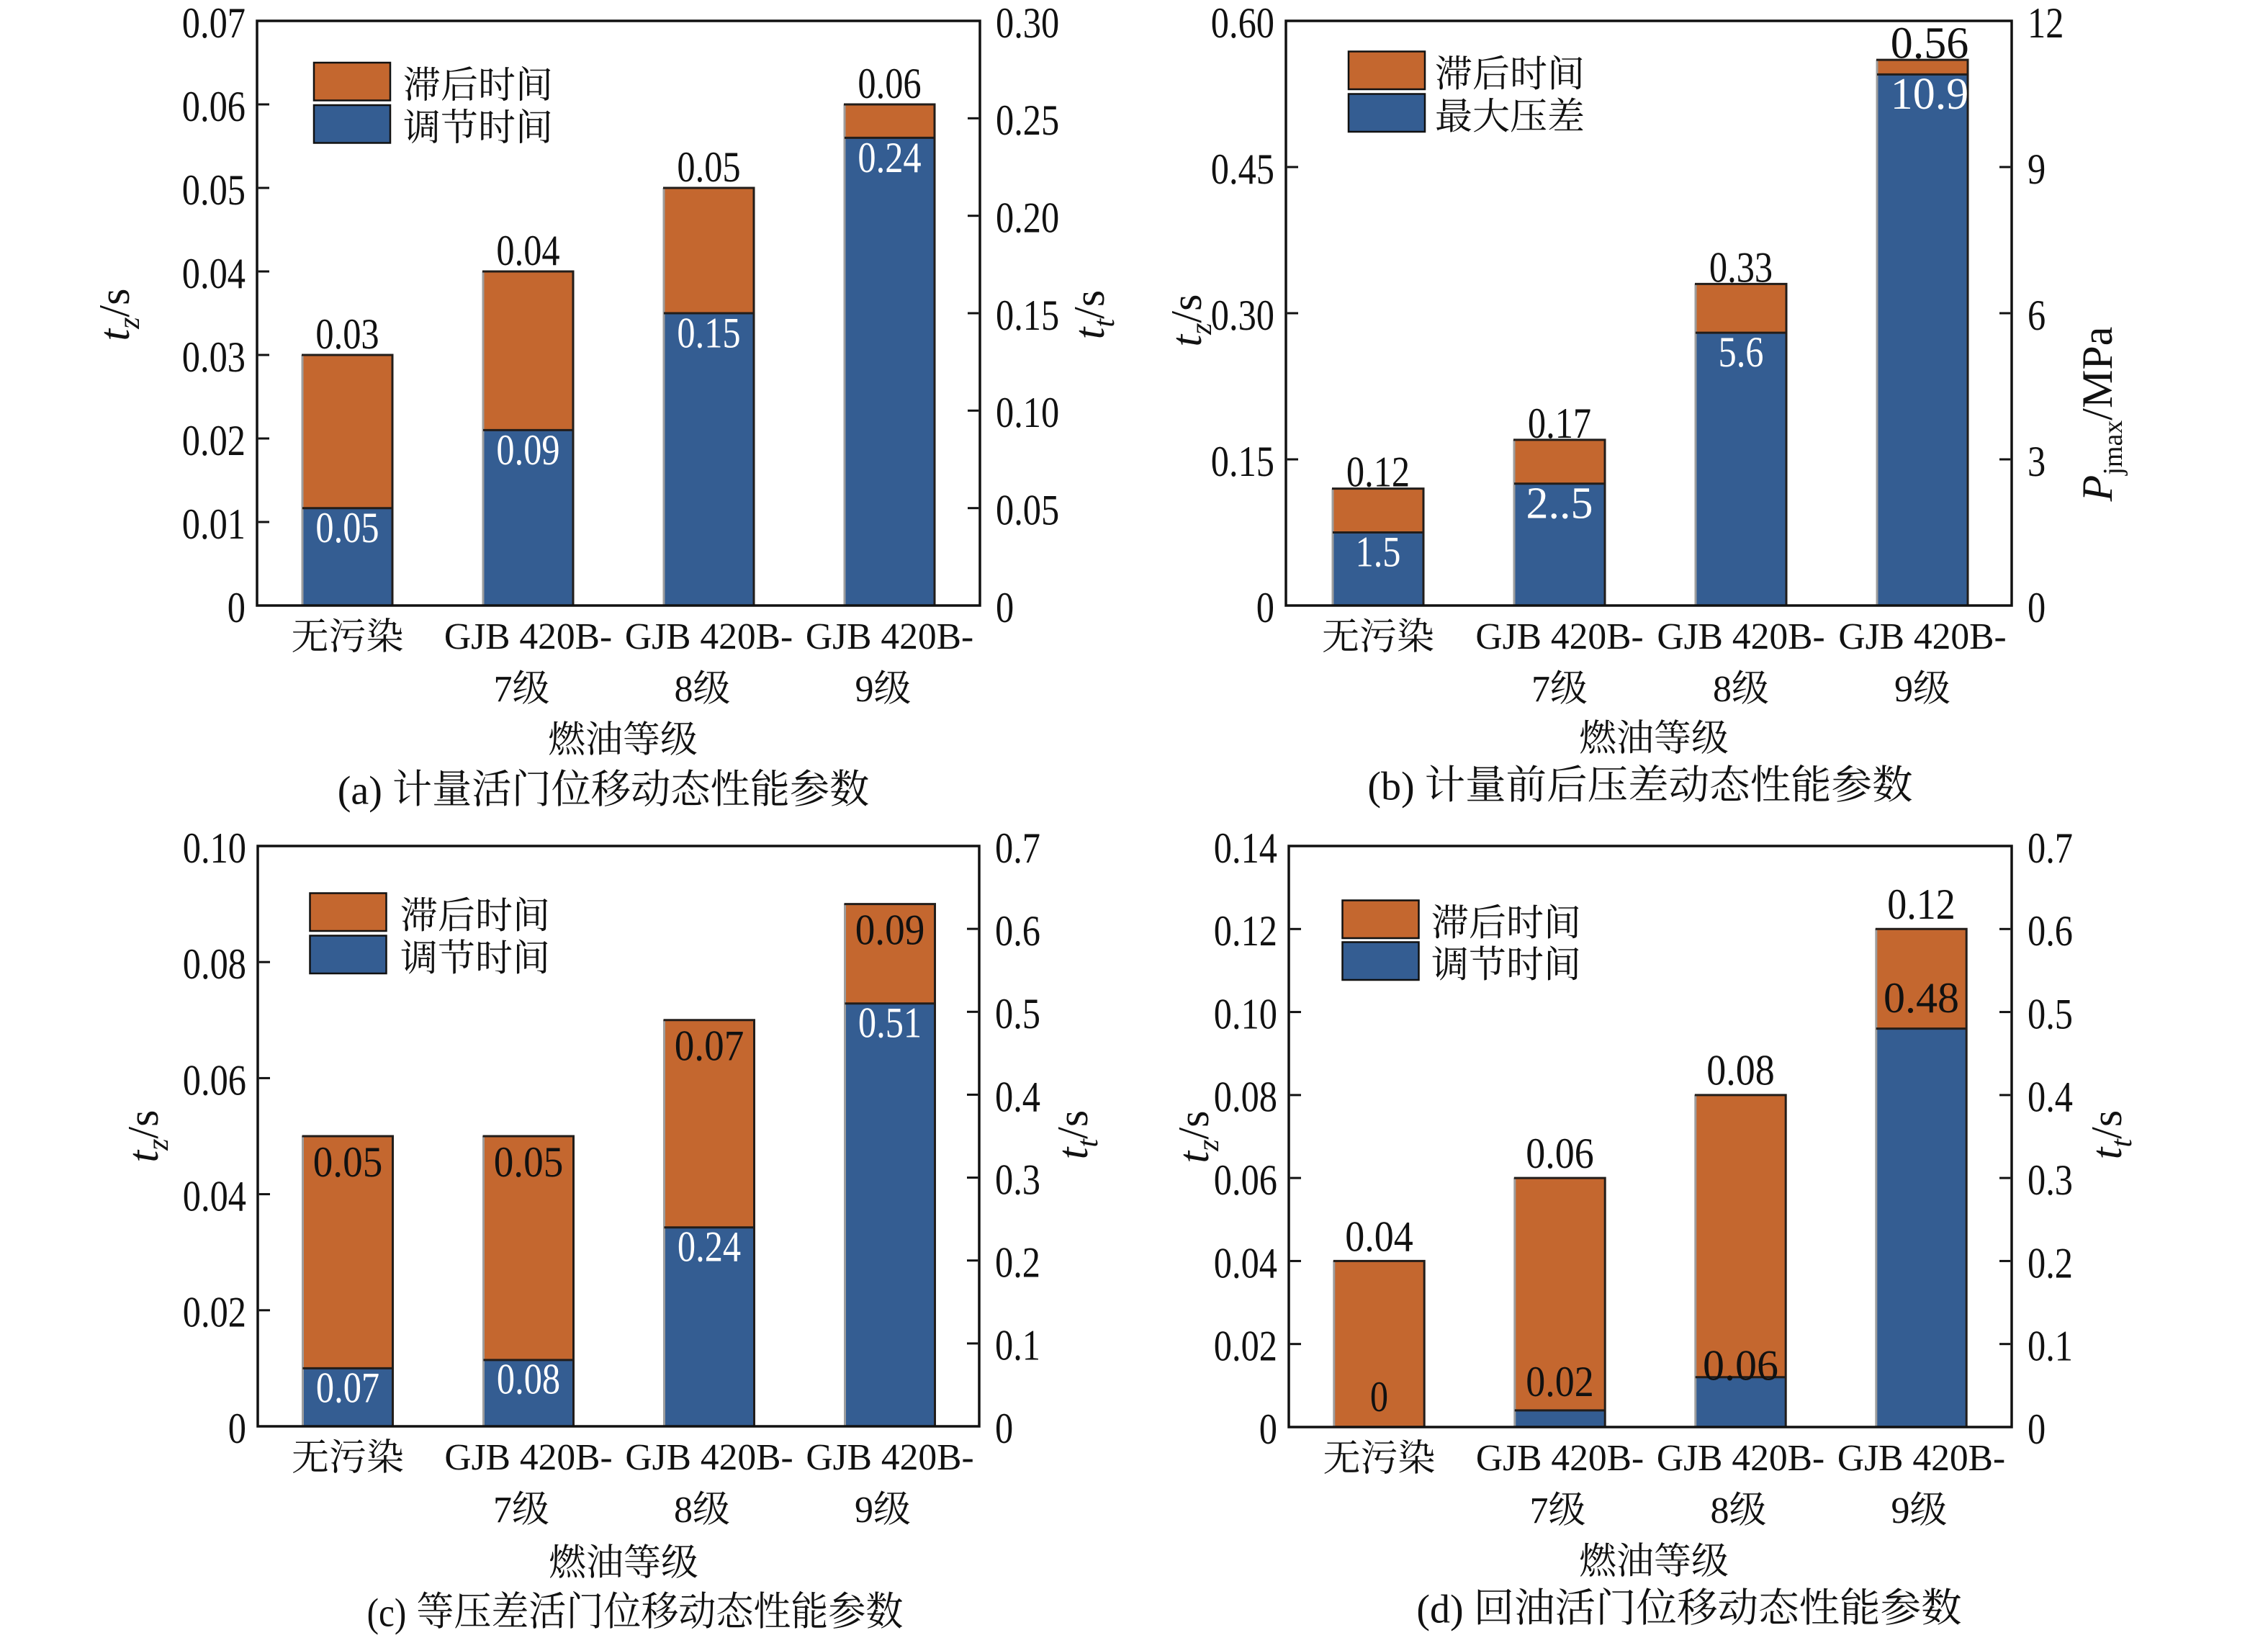 This screenshot has height=1638, width=2268. What do you see at coordinates (214, 524) in the screenshot?
I see `svg-text: 0.01` at bounding box center [214, 524].